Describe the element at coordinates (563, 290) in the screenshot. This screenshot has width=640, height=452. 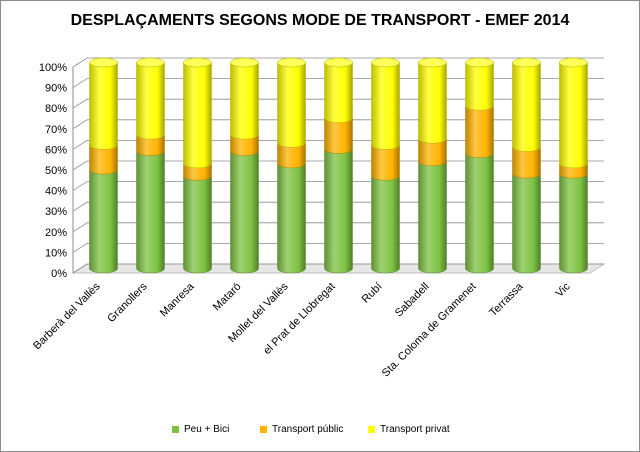
I see `x-tick-label: Vic` at that location.